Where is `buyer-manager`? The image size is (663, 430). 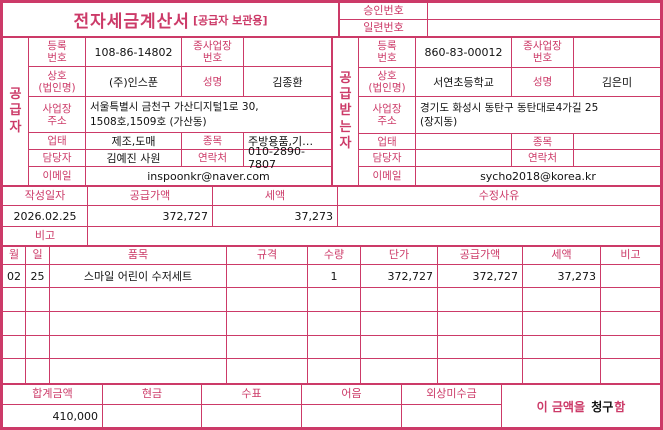 buyer-manager is located at coordinates (464, 158).